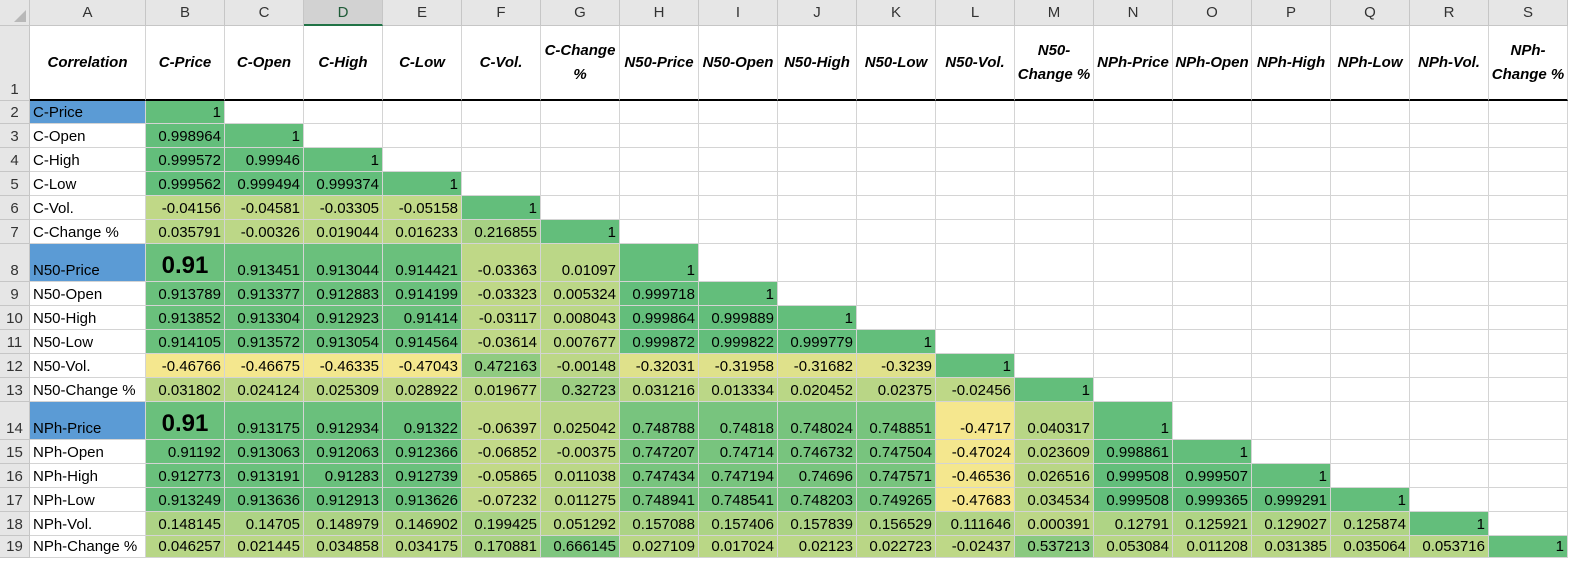 The width and height of the screenshot is (1589, 566). Describe the element at coordinates (1528, 13) in the screenshot. I see `column-header-s: S` at that location.